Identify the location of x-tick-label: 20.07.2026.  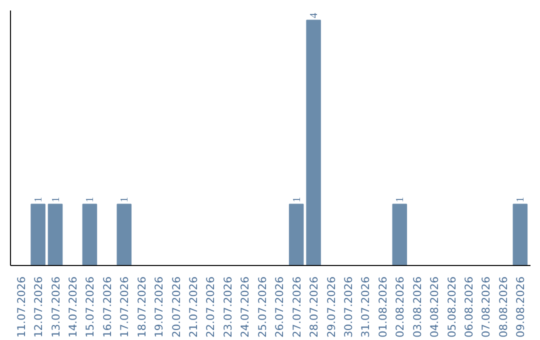
(176, 307).